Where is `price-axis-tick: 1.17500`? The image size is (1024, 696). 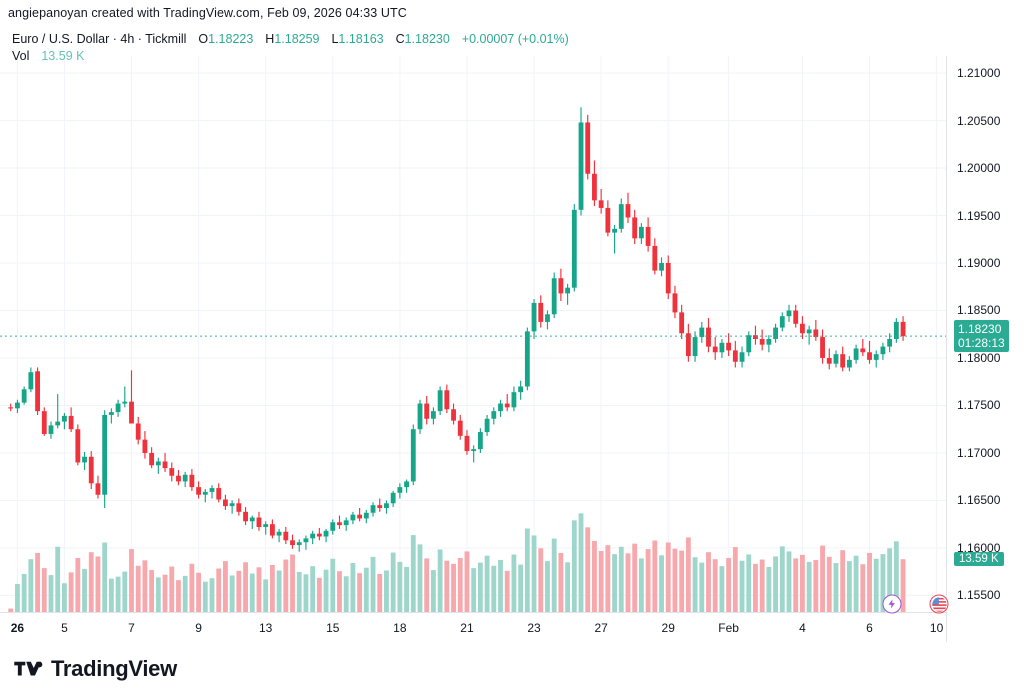 price-axis-tick: 1.17500 is located at coordinates (979, 405).